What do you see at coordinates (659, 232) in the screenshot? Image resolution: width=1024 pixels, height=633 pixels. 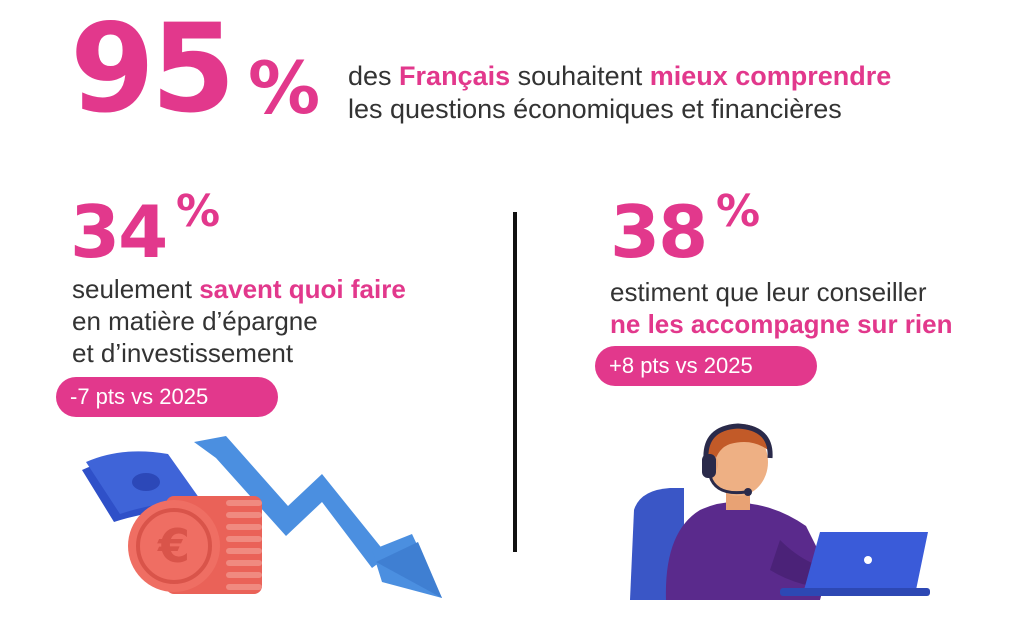 I see `right-stat-number: 38` at bounding box center [659, 232].